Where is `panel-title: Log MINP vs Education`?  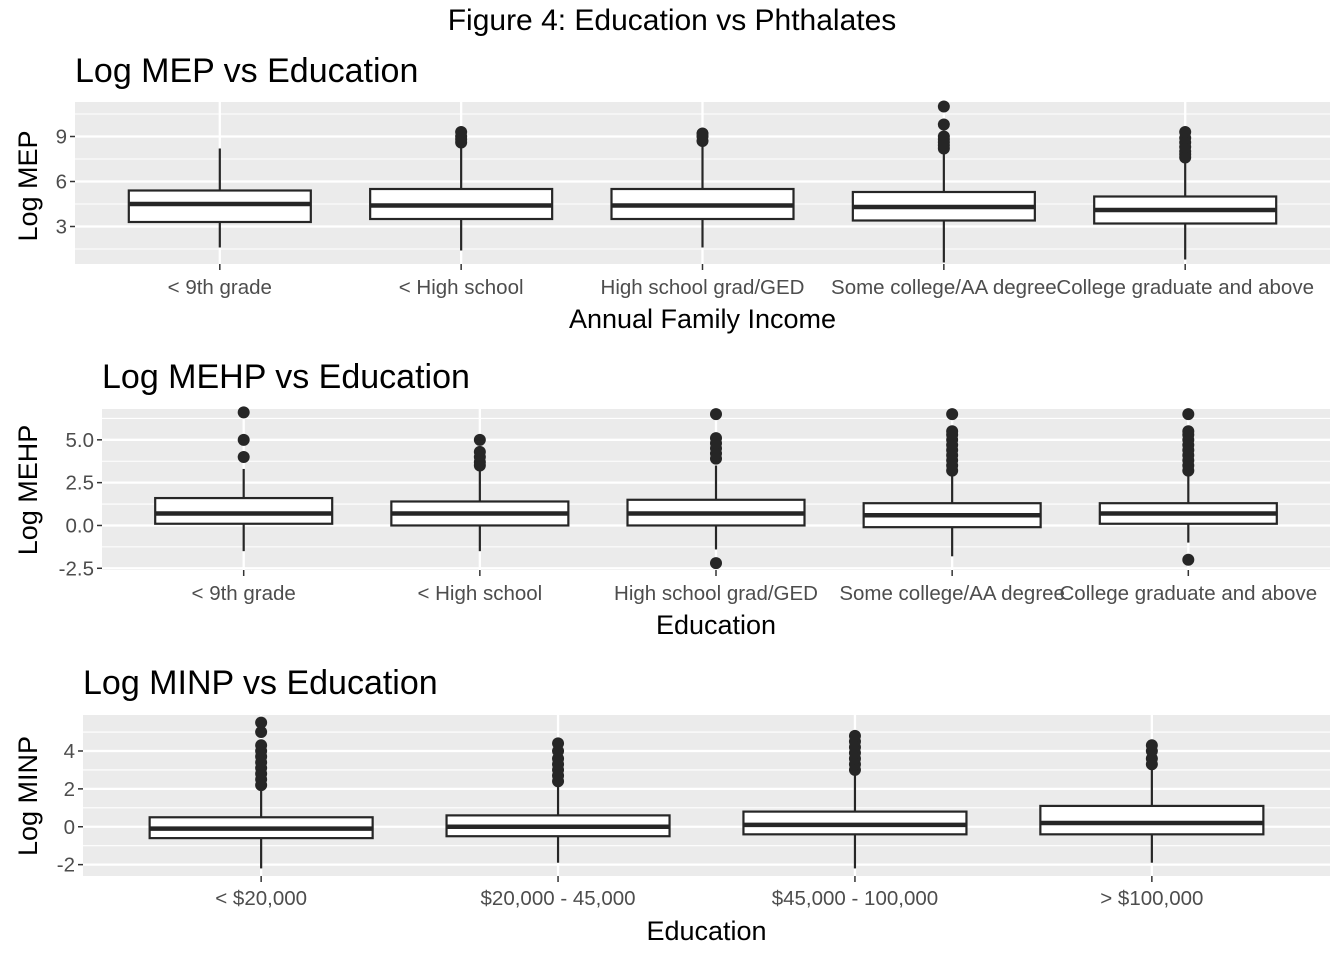
panel-title: Log MINP vs Education is located at coordinates (260, 683).